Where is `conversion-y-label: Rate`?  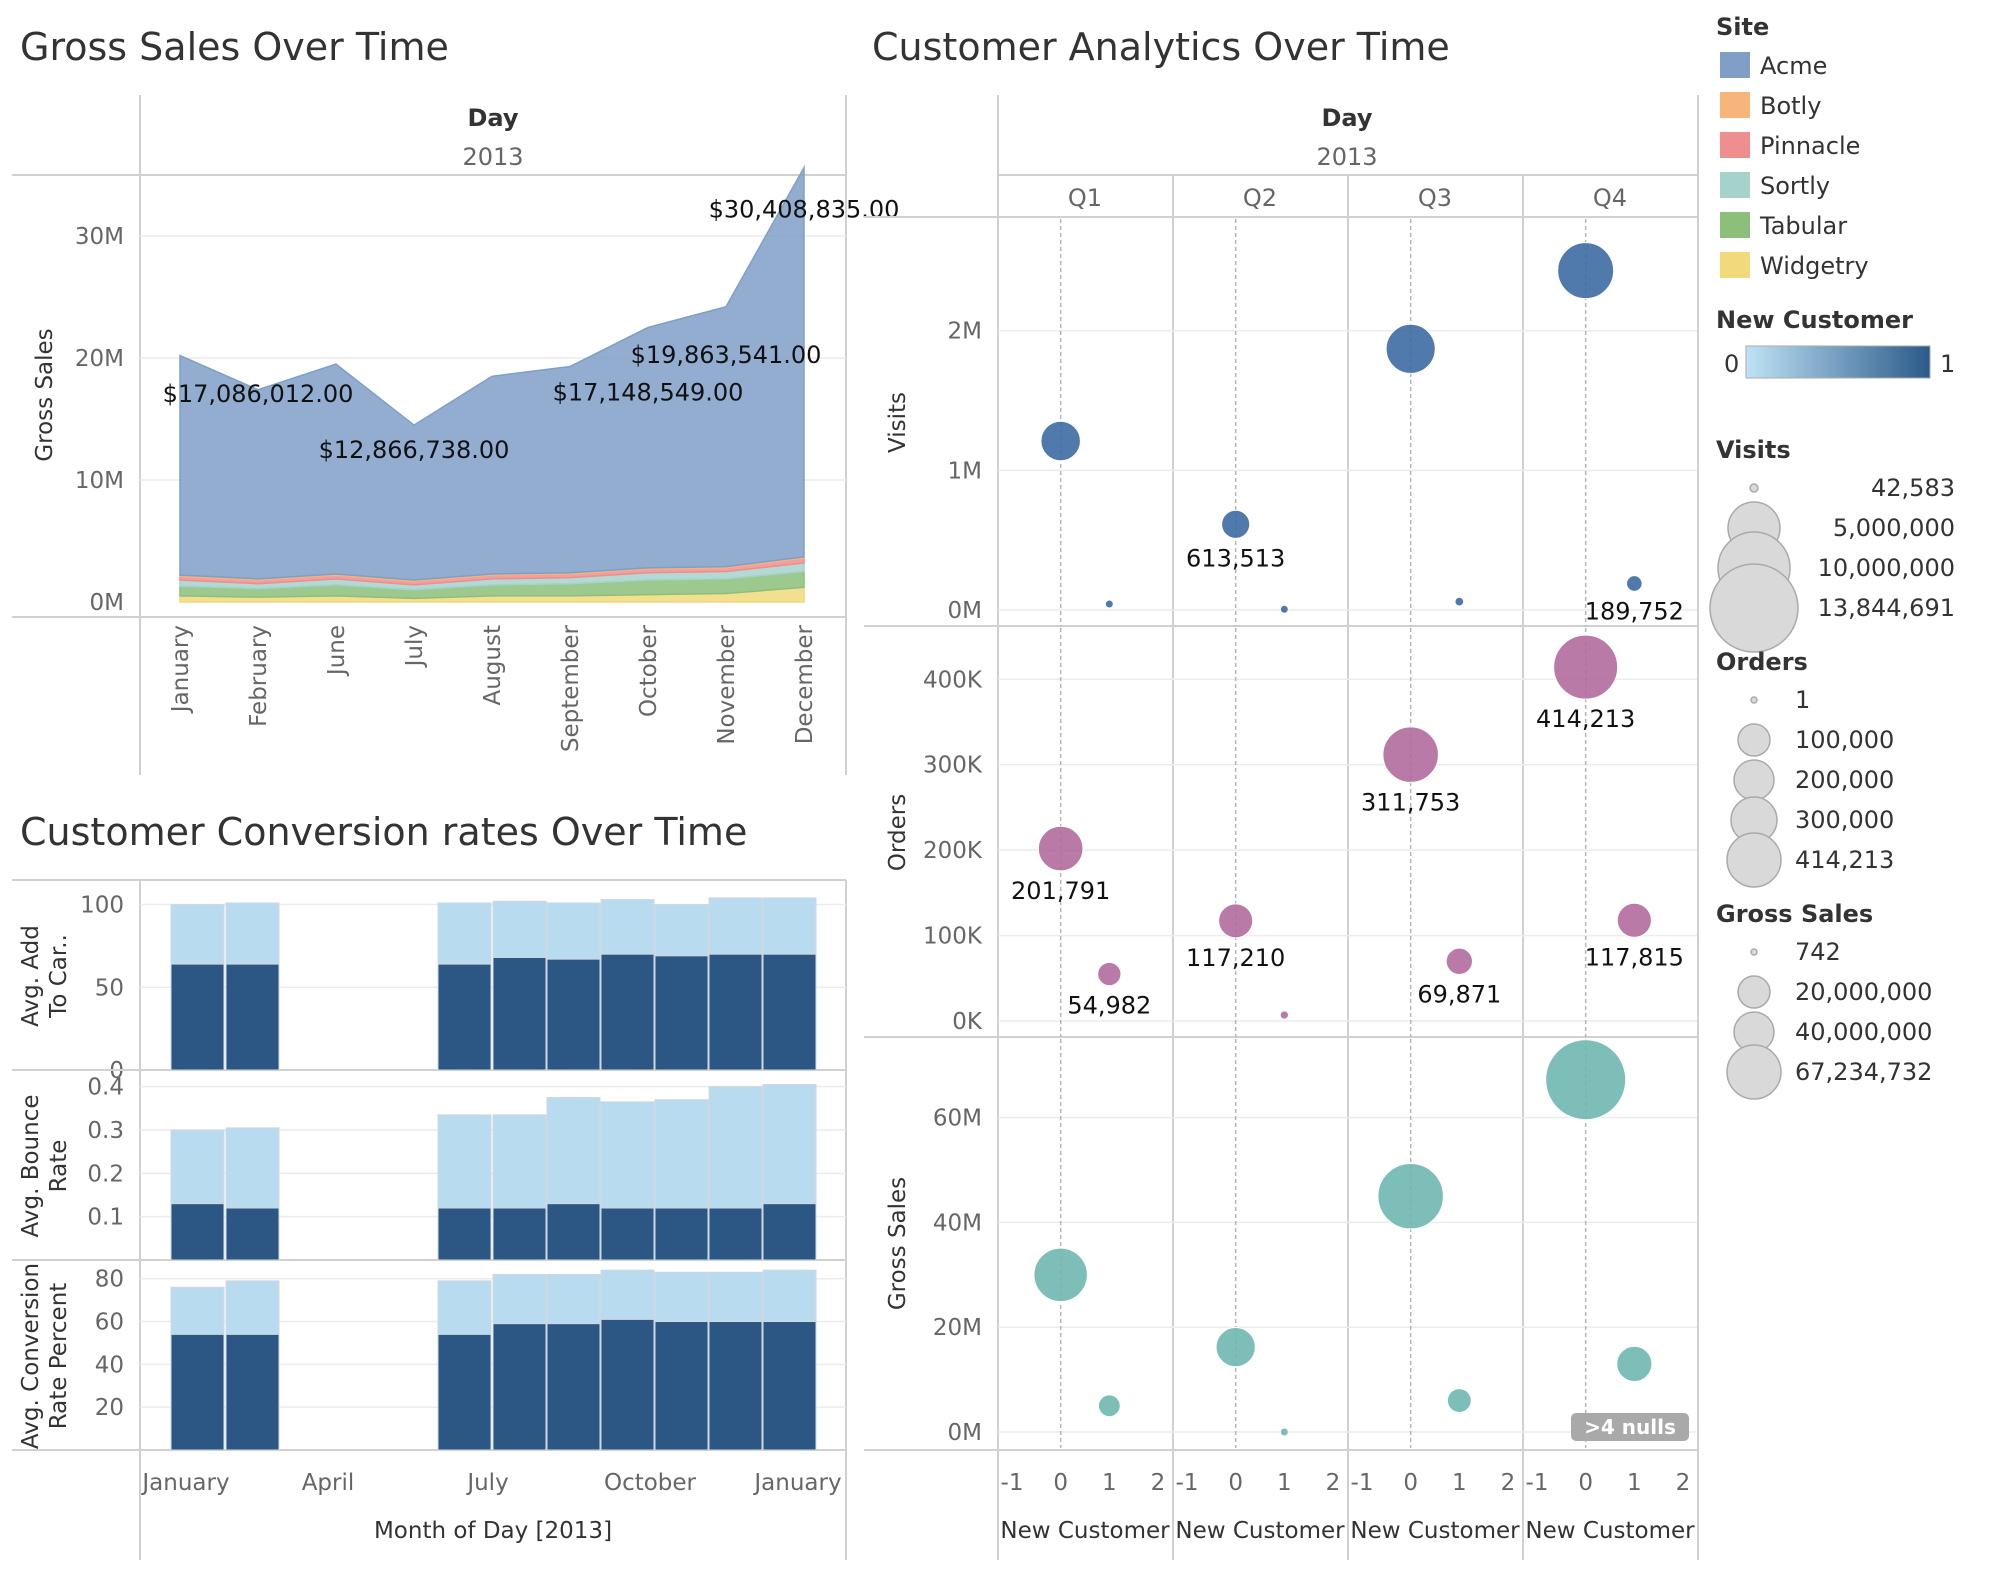 conversion-y-label: Rate is located at coordinates (59, 1166).